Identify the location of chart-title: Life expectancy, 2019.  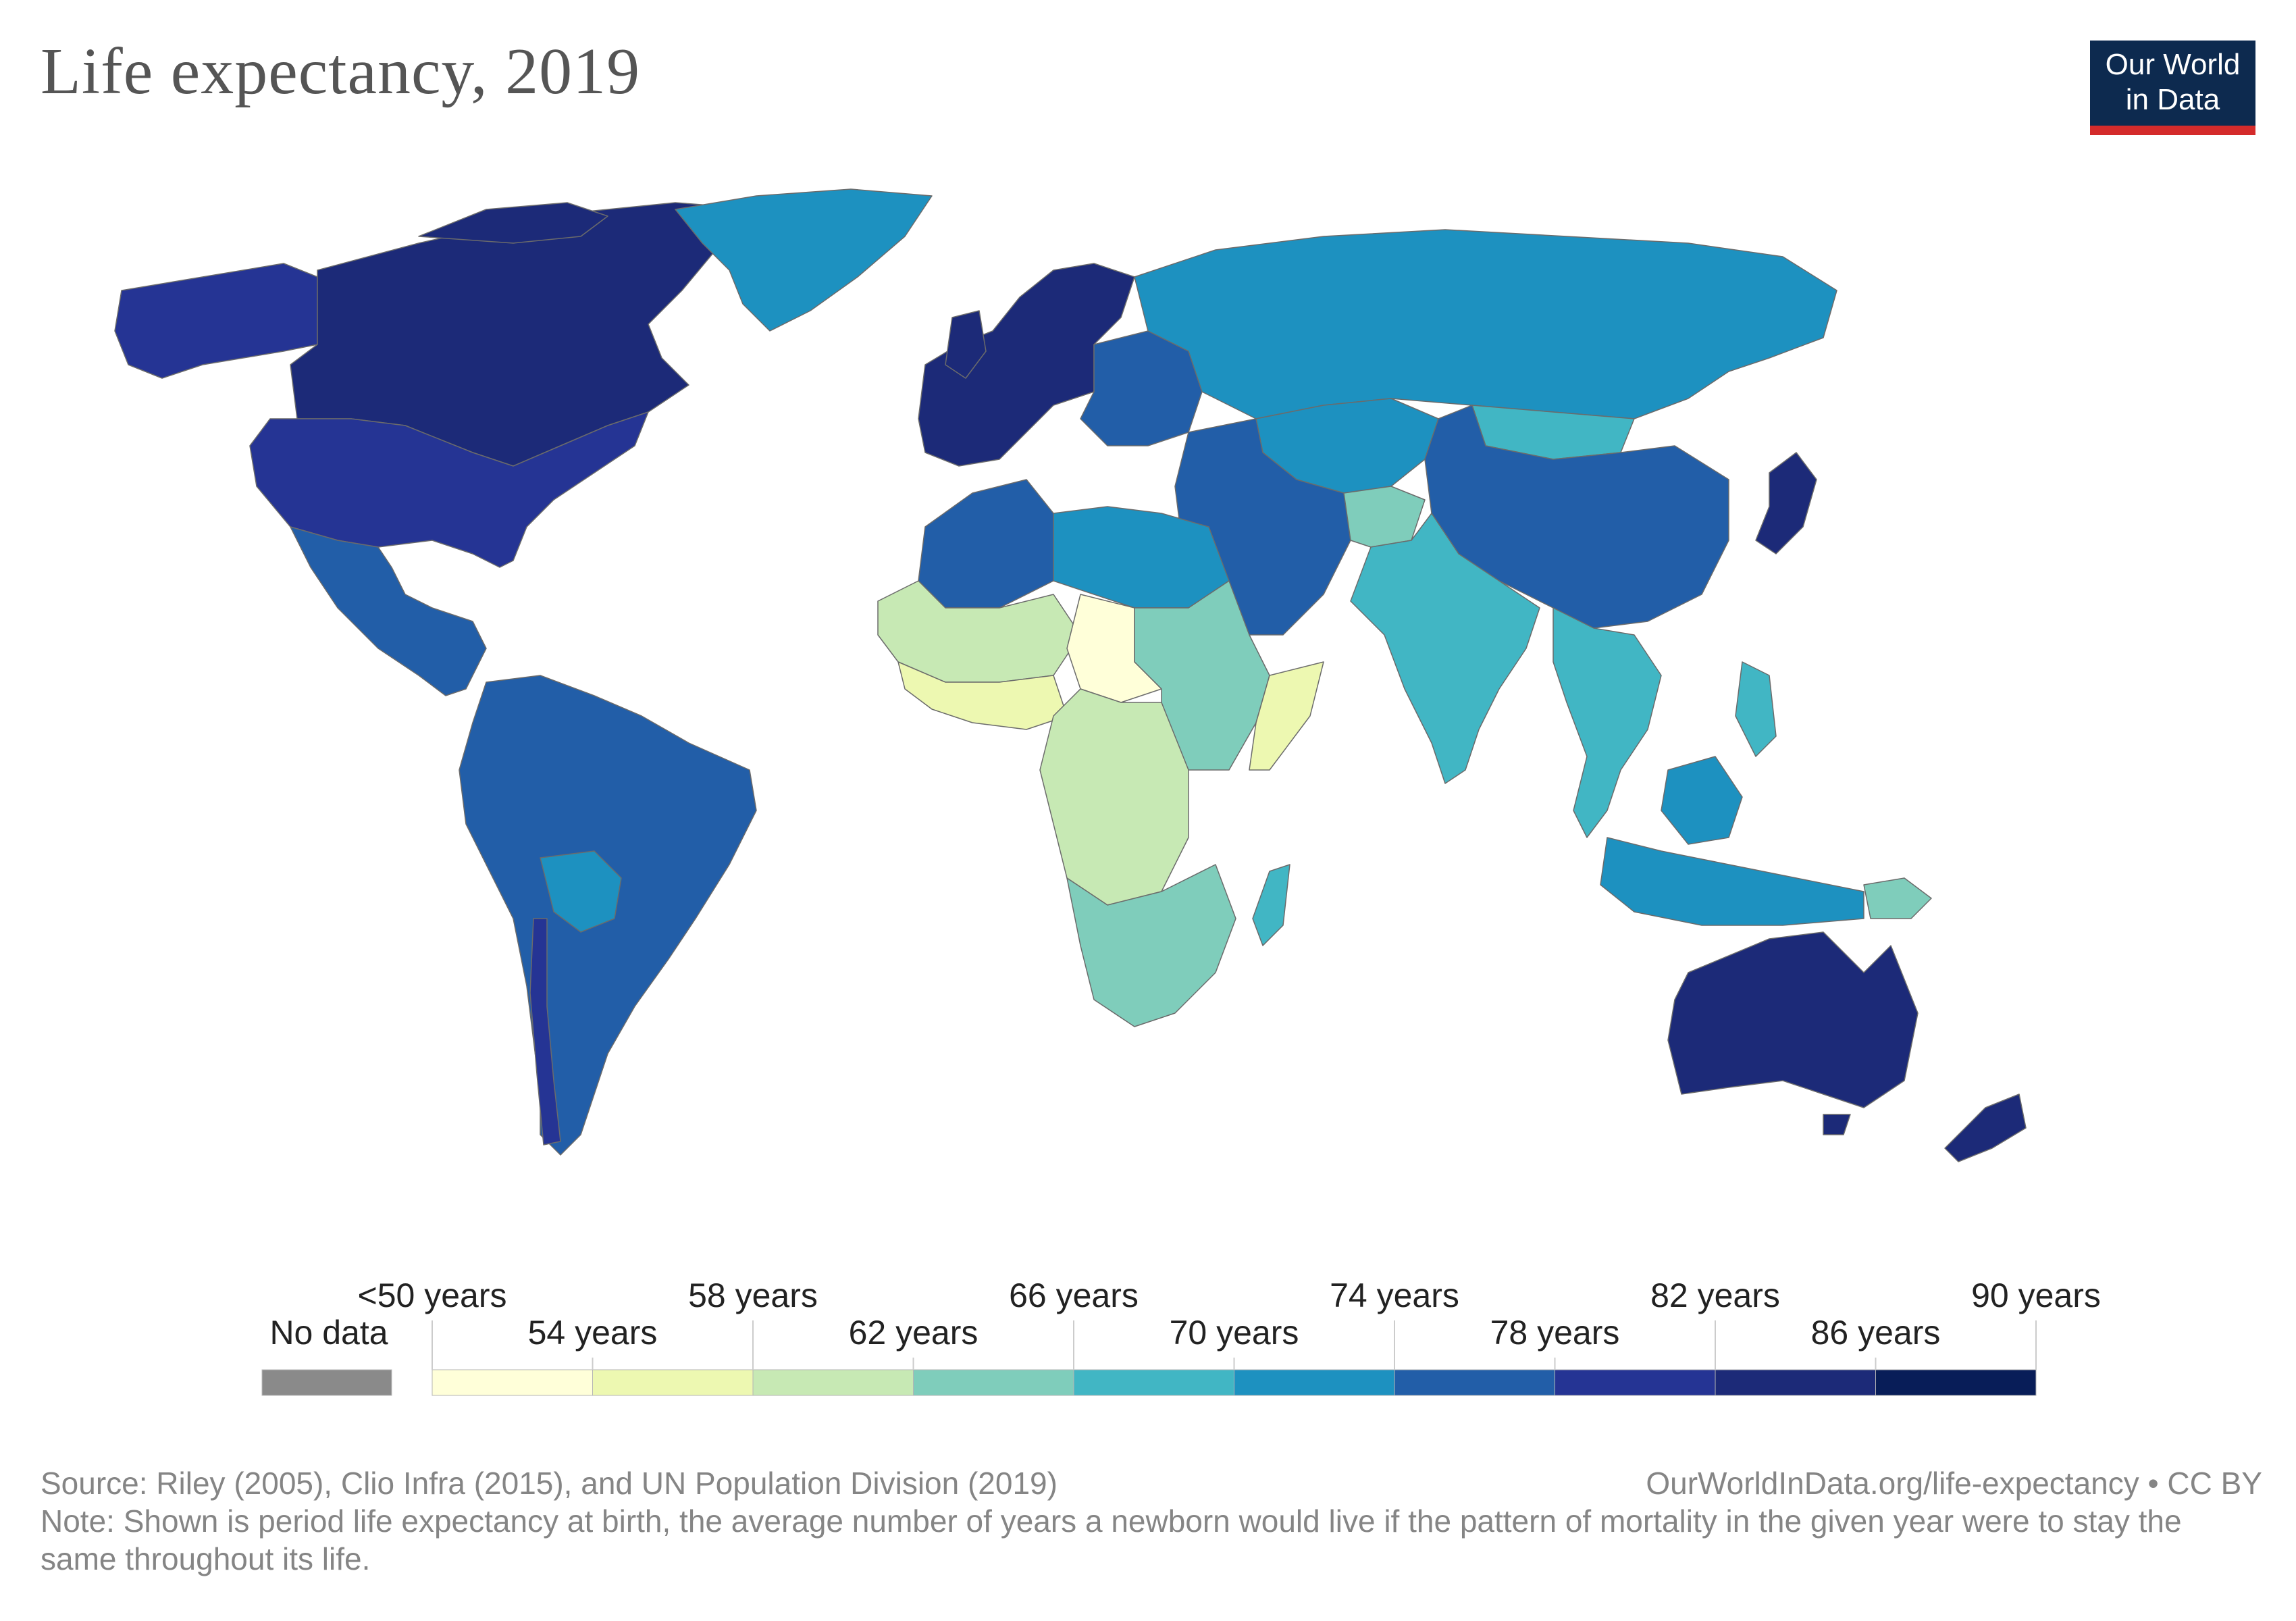
(341, 71).